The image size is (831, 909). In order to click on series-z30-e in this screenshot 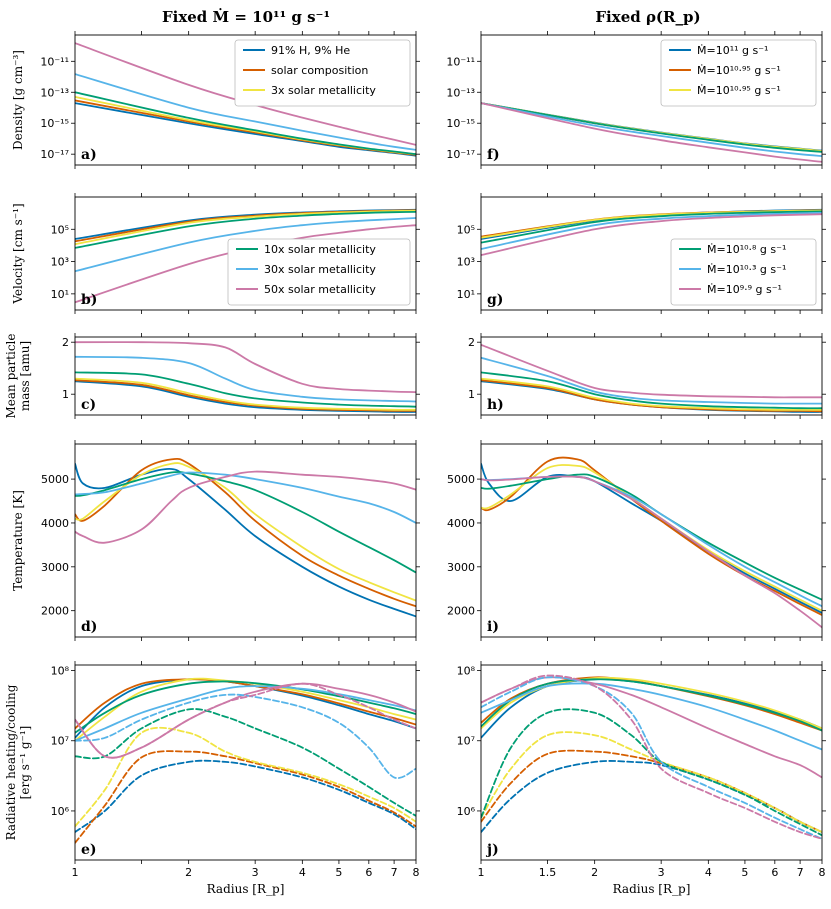, I will do `click(245, 713)`.